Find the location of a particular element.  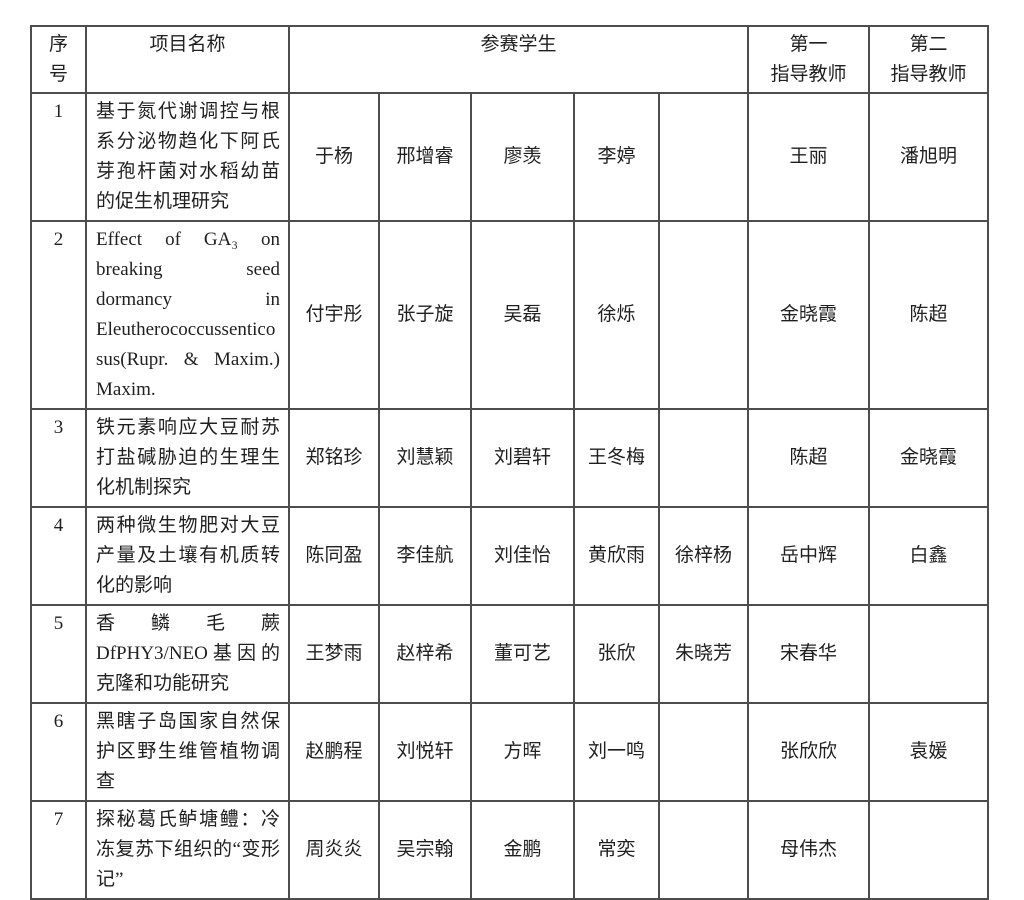

first-teacher-cell: 张欣欣 is located at coordinates (808, 752).